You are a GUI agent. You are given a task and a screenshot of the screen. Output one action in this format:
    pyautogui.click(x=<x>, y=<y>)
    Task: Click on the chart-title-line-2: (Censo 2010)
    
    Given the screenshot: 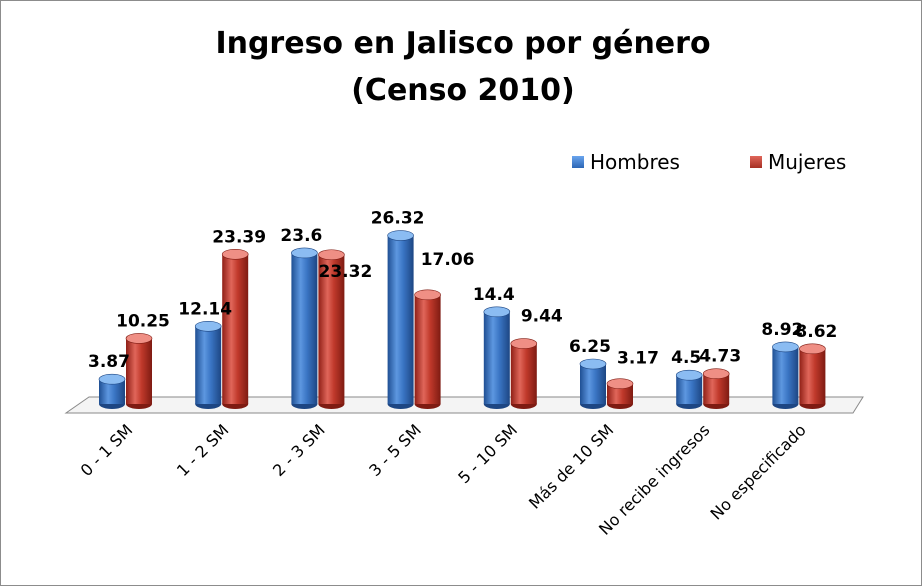 What is the action you would take?
    pyautogui.click(x=463, y=90)
    